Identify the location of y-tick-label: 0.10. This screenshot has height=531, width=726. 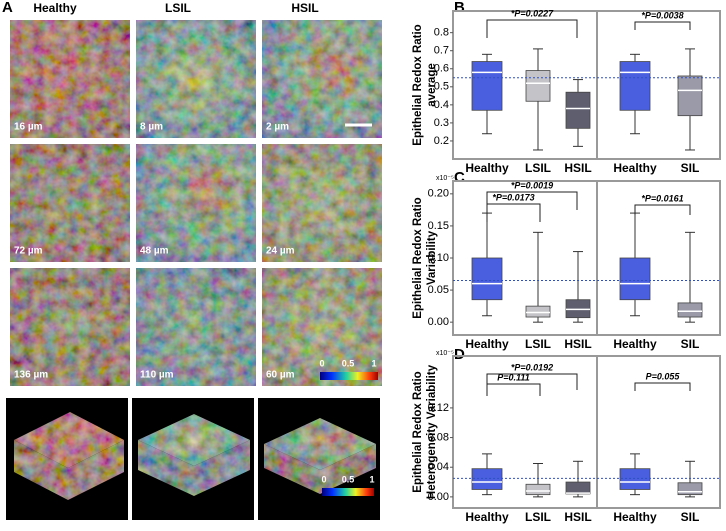
(438, 258).